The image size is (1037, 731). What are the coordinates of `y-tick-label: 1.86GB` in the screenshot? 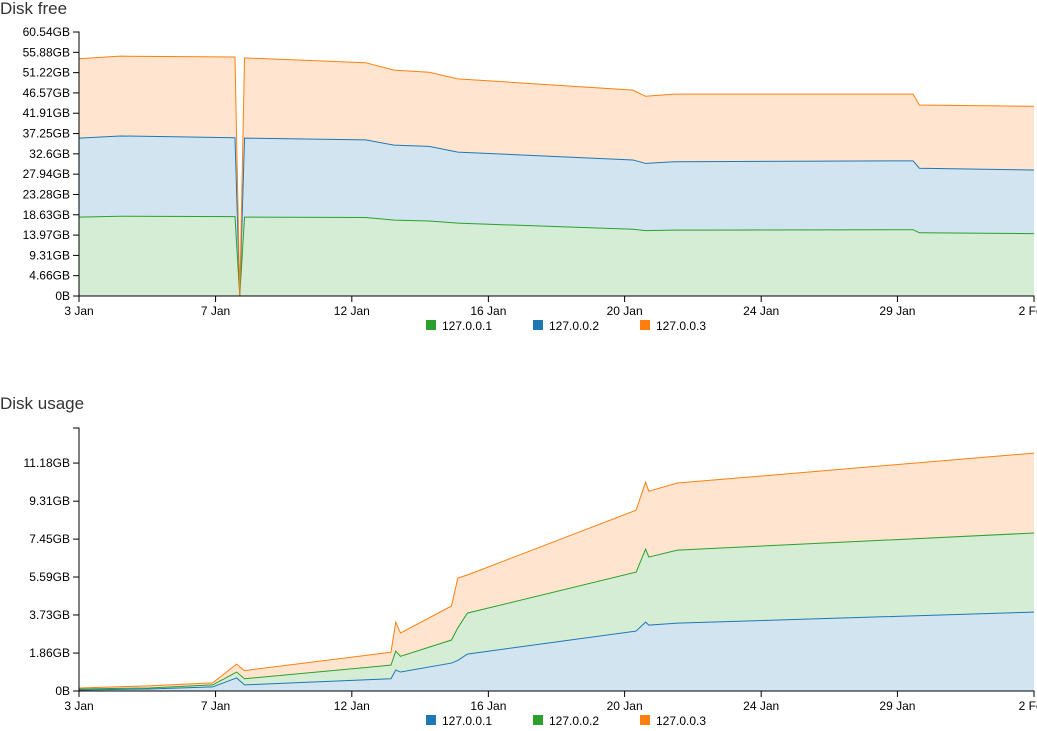 It's located at (49, 653).